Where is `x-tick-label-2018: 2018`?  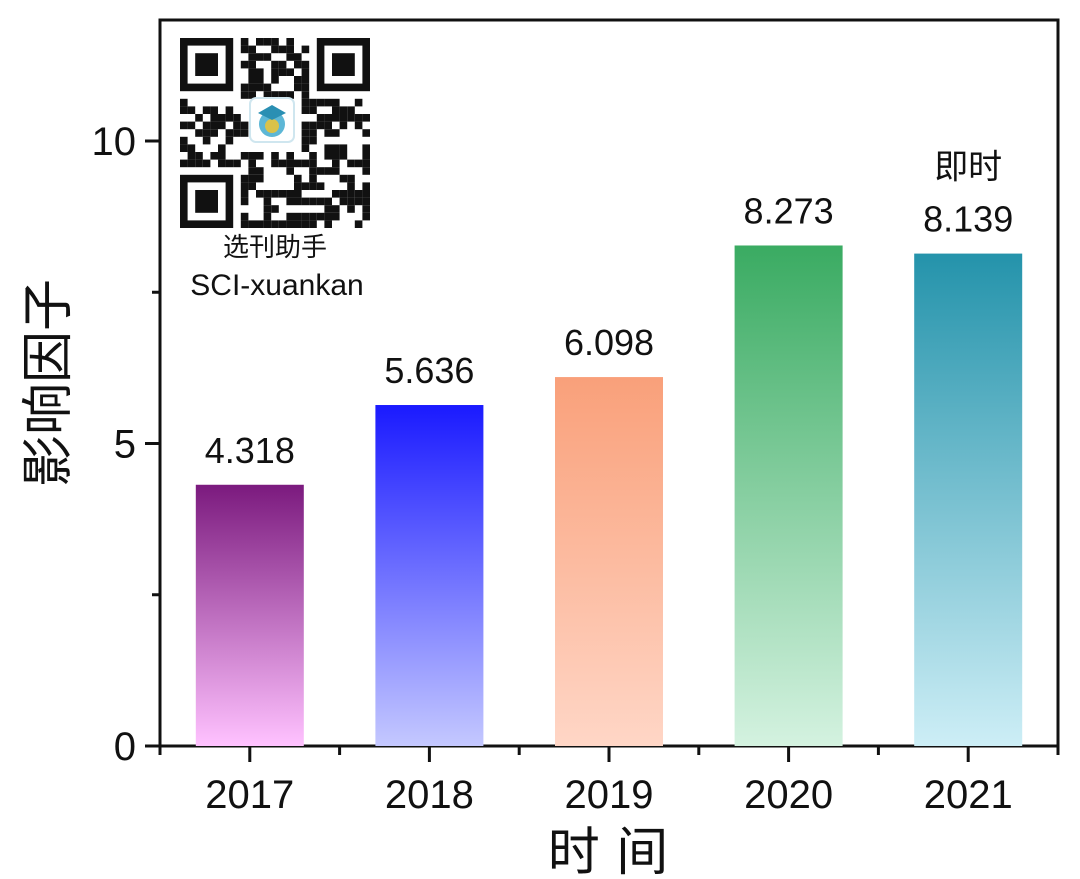
x-tick-label-2018: 2018 is located at coordinates (429, 795).